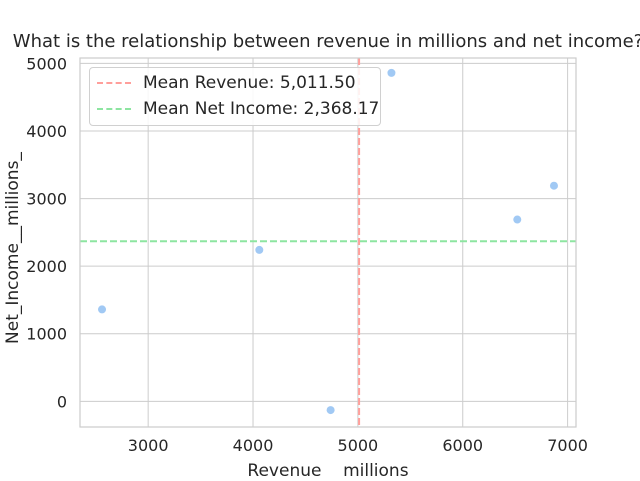 The image size is (640, 481). What do you see at coordinates (13, 248) in the screenshot?
I see `y-axis-label: Net_Income__millions_` at bounding box center [13, 248].